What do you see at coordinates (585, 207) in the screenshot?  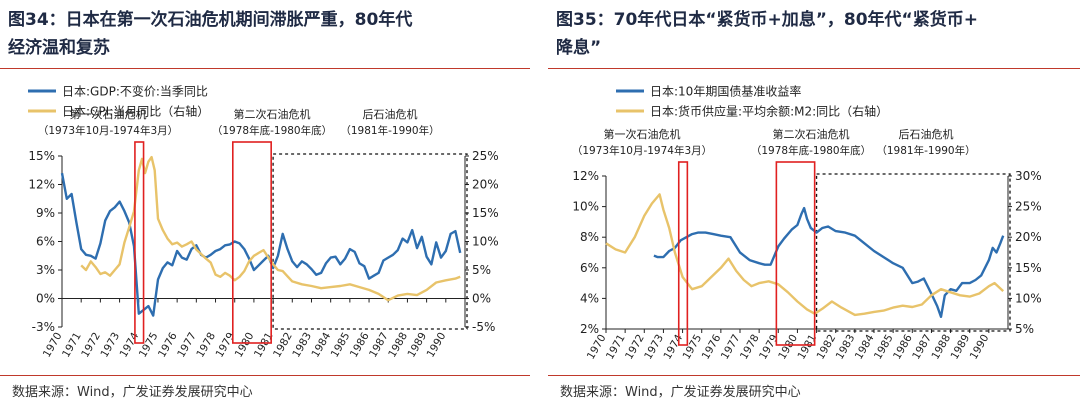 I see `right-ytick-left-label-4: 10%` at bounding box center [585, 207].